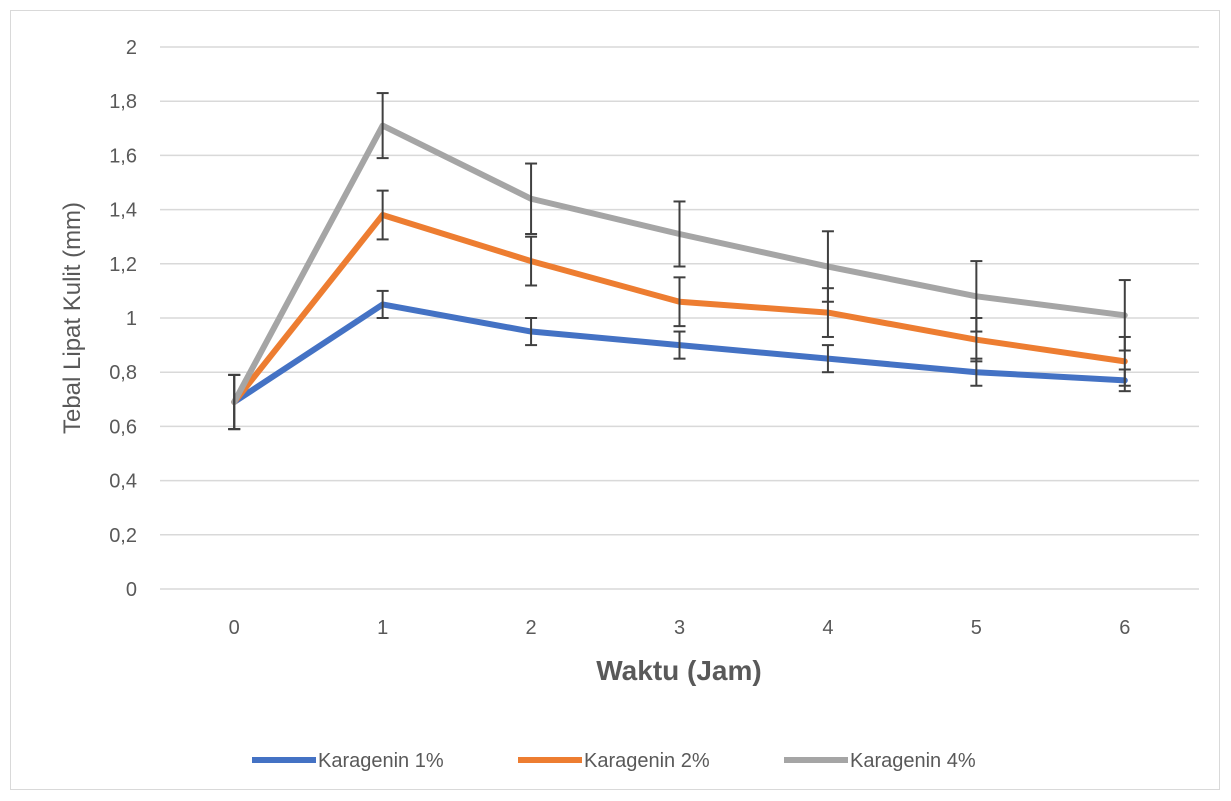  Describe the element at coordinates (913, 761) in the screenshot. I see `legend-label-3: Karagenin 4%` at that location.